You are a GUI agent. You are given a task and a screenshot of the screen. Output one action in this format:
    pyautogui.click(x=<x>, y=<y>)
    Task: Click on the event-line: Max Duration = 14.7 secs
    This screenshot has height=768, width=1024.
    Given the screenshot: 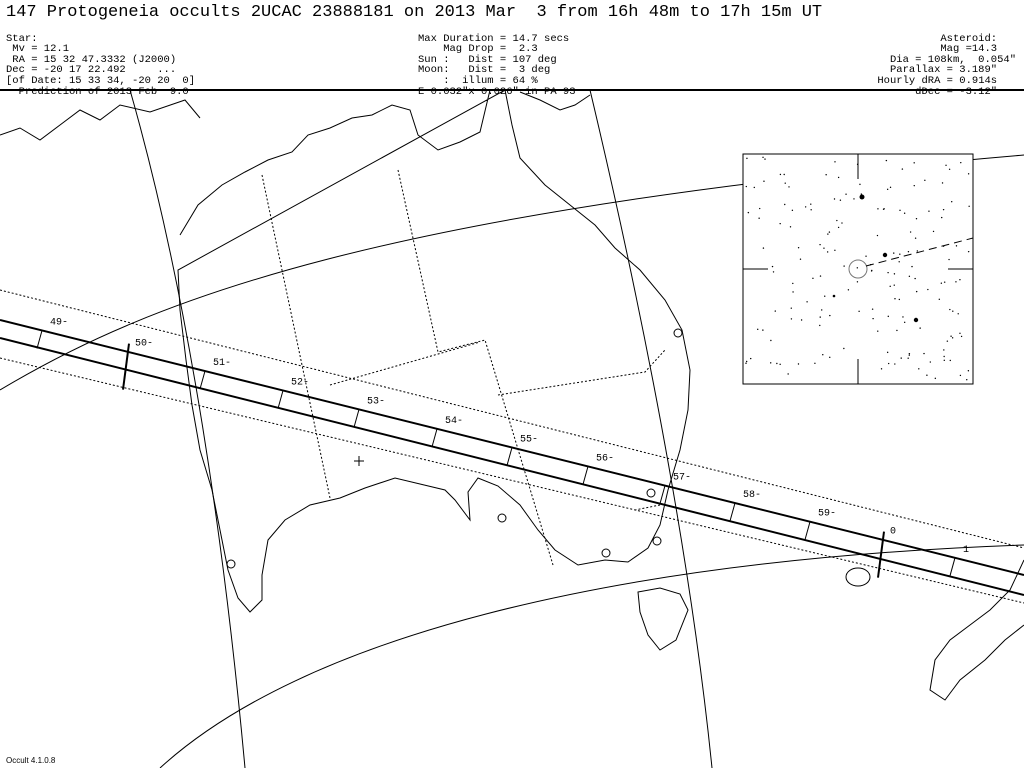 What is the action you would take?
    pyautogui.click(x=494, y=38)
    